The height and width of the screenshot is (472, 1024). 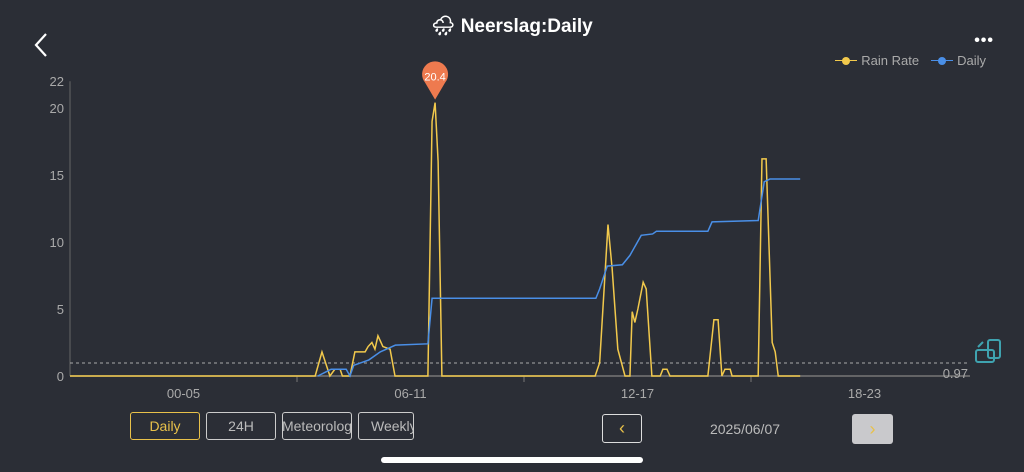 I want to click on legend: Rain Rate Daily, so click(x=910, y=60).